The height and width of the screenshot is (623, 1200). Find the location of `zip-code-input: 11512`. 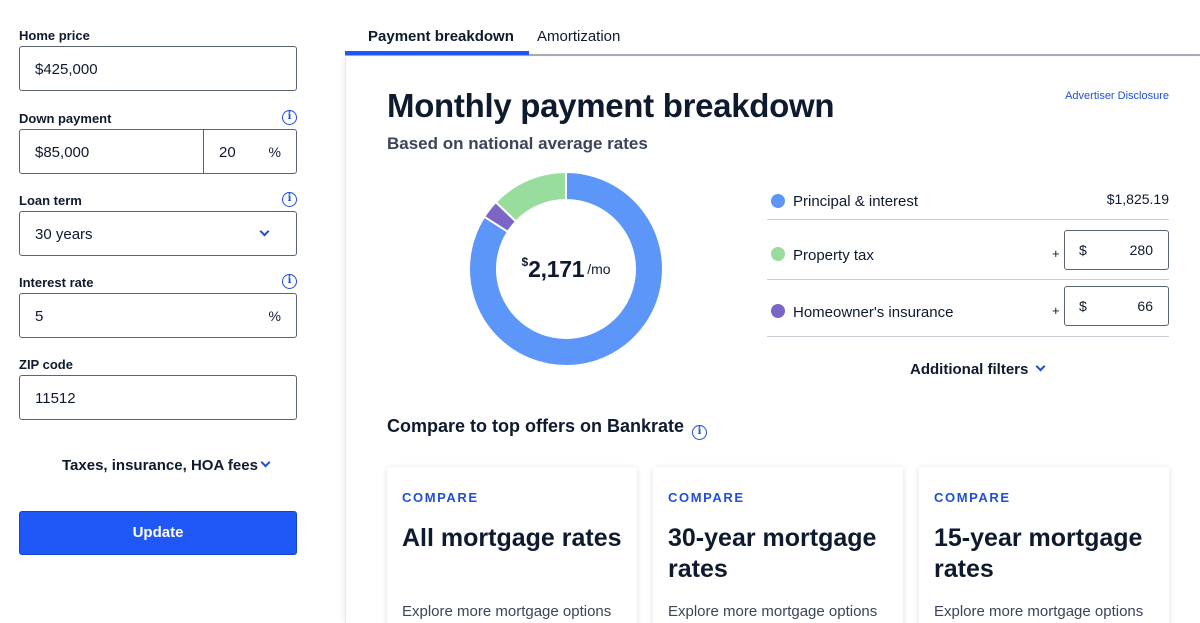

zip-code-input: 11512 is located at coordinates (158, 397).